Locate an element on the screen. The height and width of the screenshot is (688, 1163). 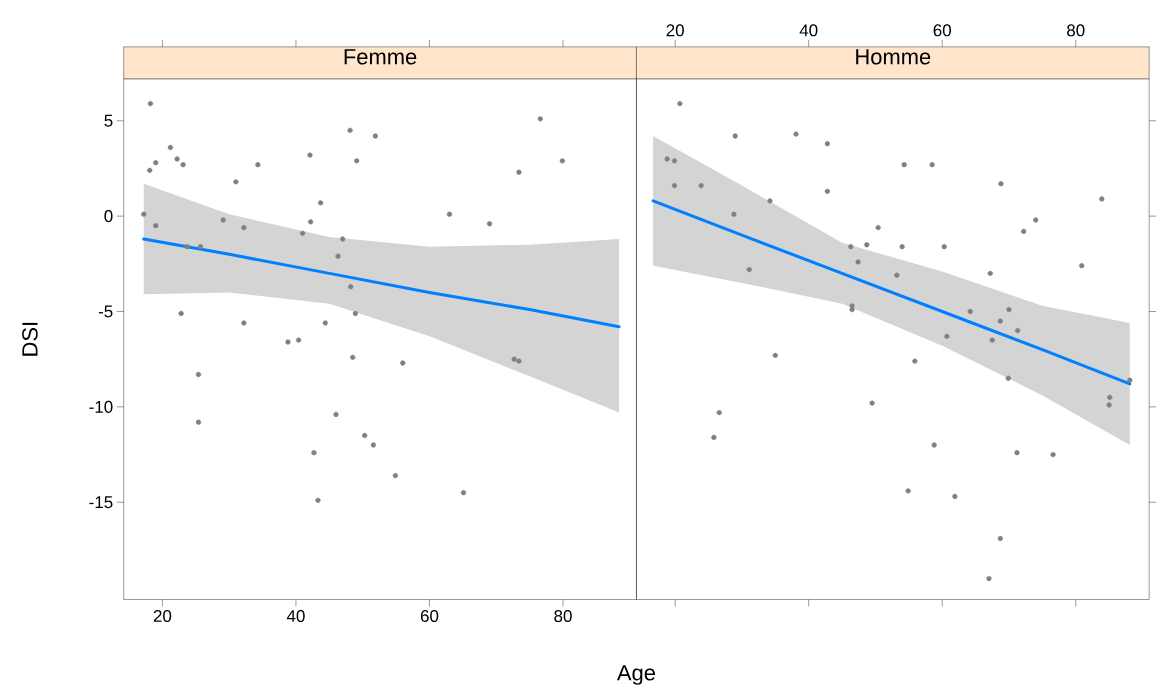
y-tick-label: 0 is located at coordinates (108, 215).